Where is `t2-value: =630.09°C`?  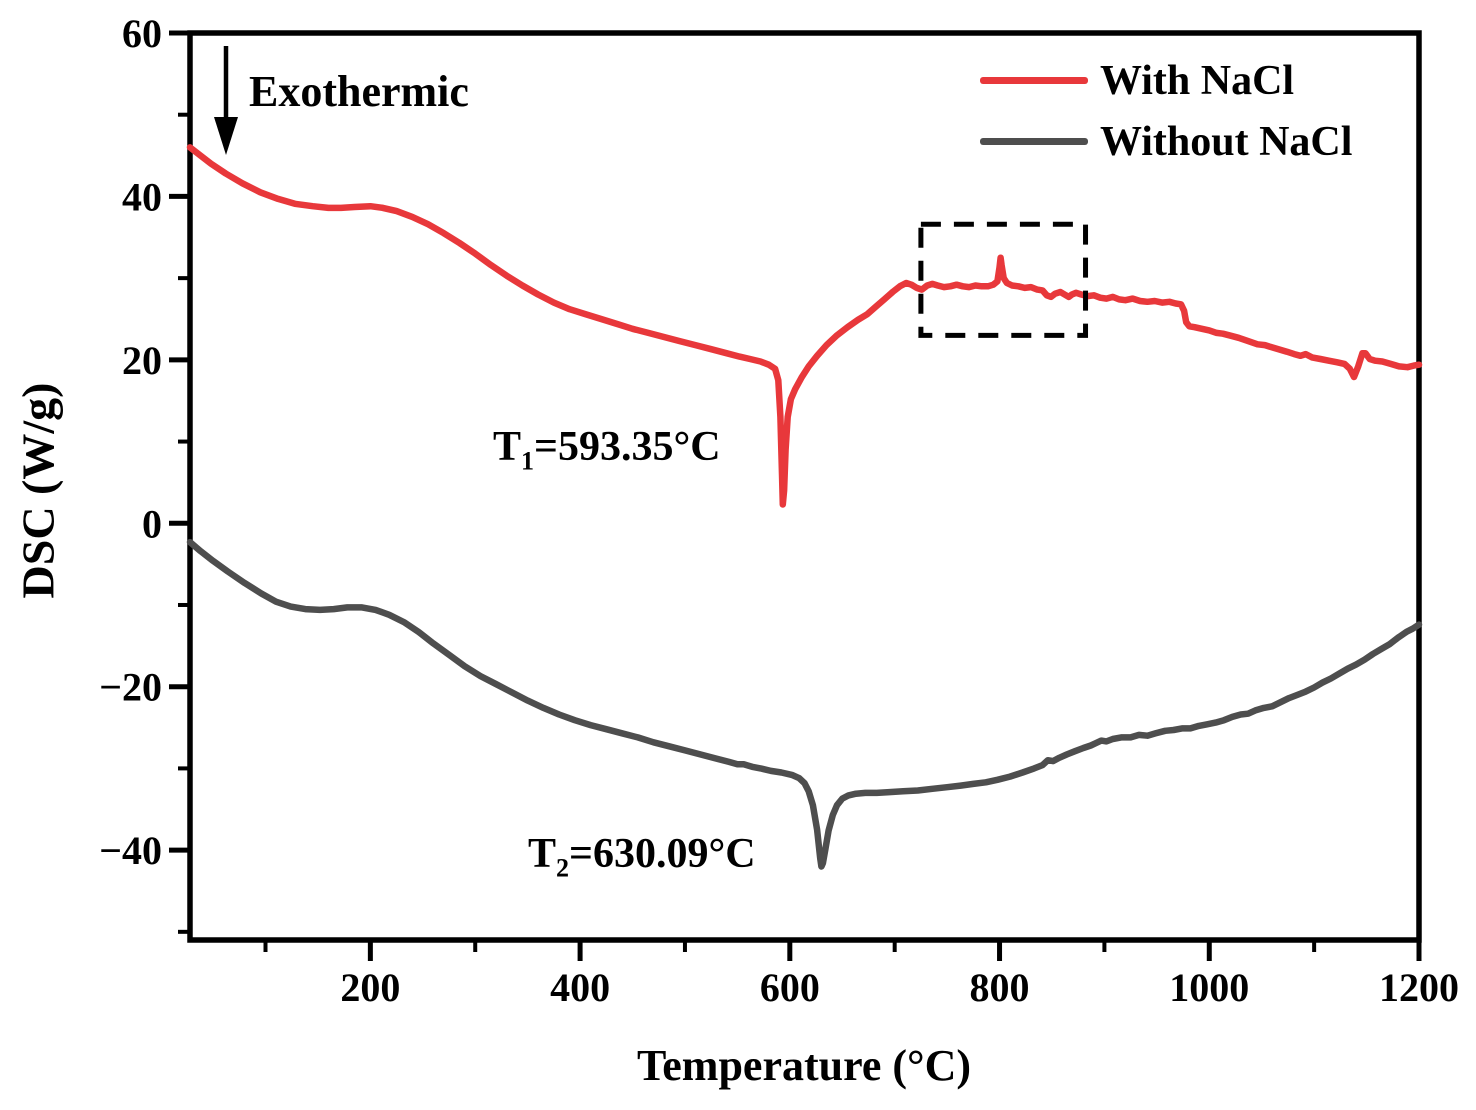
t2-value: =630.09°C is located at coordinates (662, 854).